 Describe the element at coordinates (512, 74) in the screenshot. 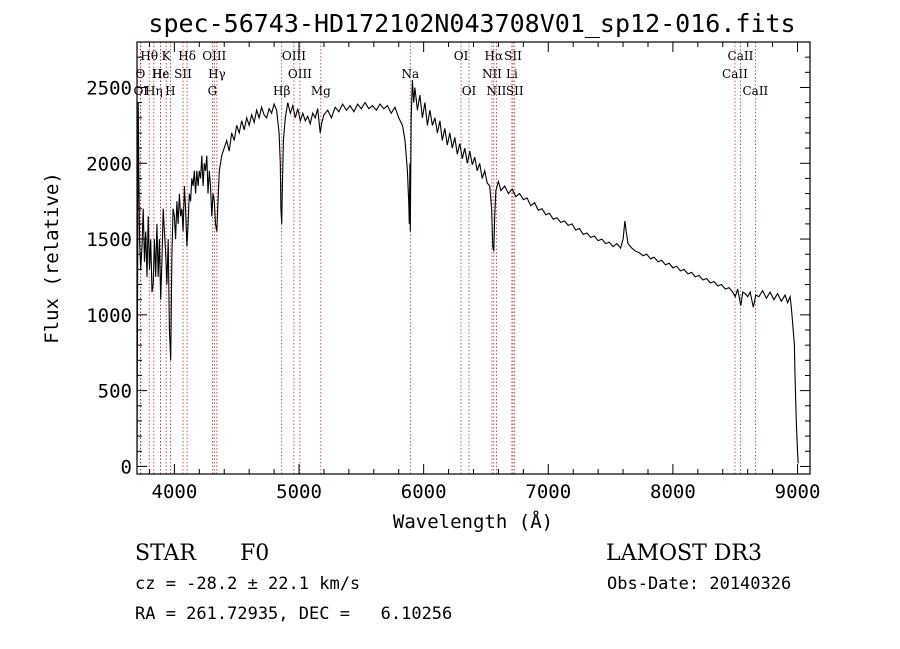

I see `spectral-line-label-24: Li` at that location.